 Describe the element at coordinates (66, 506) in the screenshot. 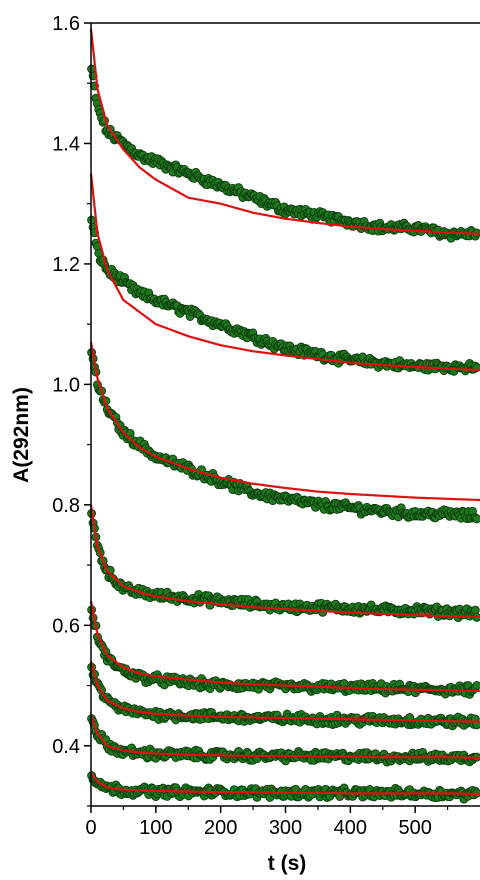

I see `y-tick-label: 0.8` at that location.